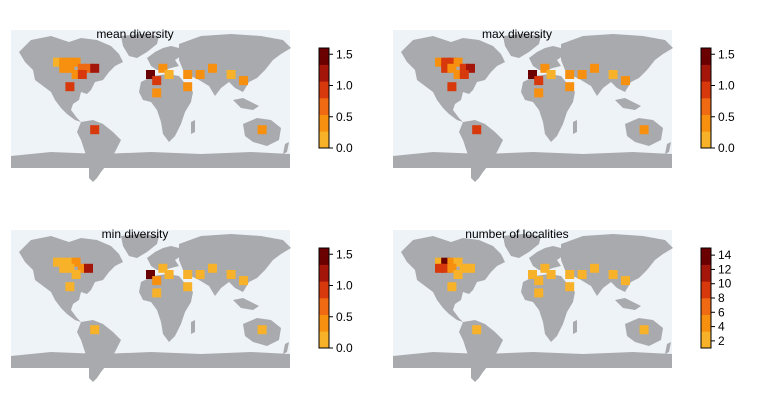 The image size is (761, 400). What do you see at coordinates (135, 234) in the screenshot?
I see `panel-title: min diversity` at bounding box center [135, 234].